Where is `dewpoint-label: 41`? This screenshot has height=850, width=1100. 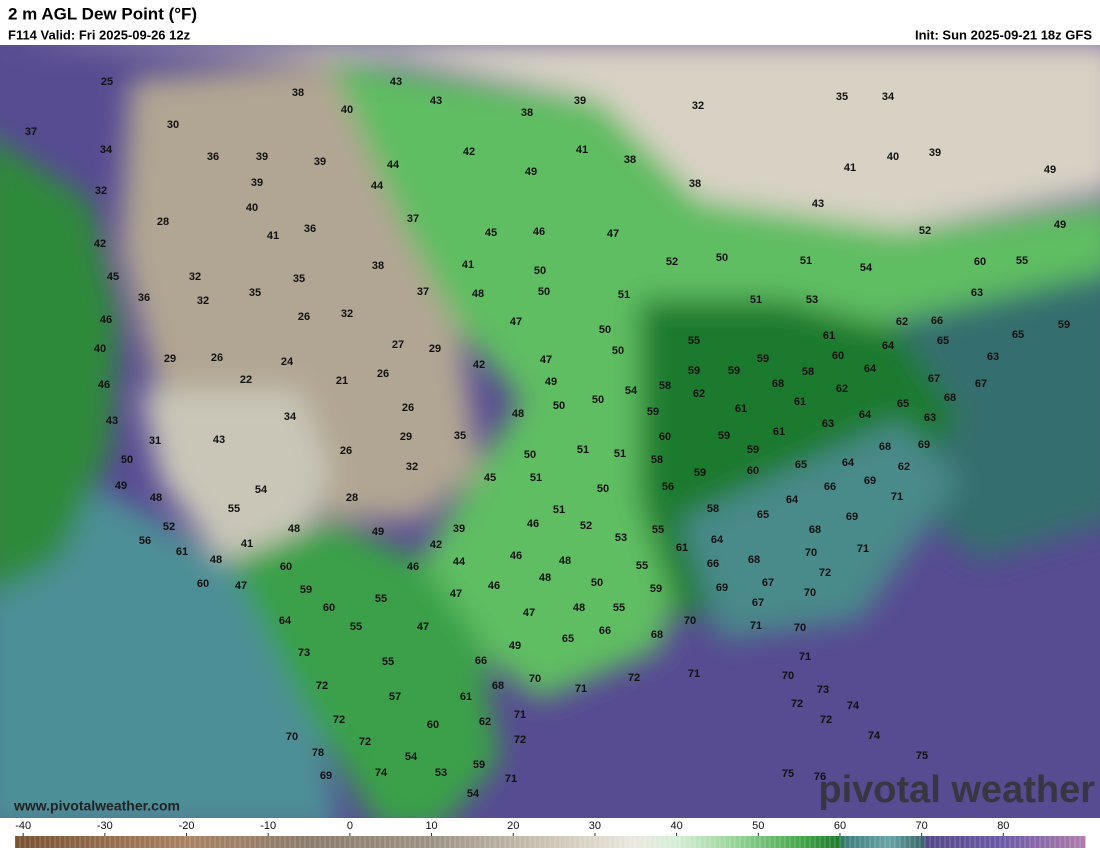
dewpoint-label: 41 is located at coordinates (850, 168).